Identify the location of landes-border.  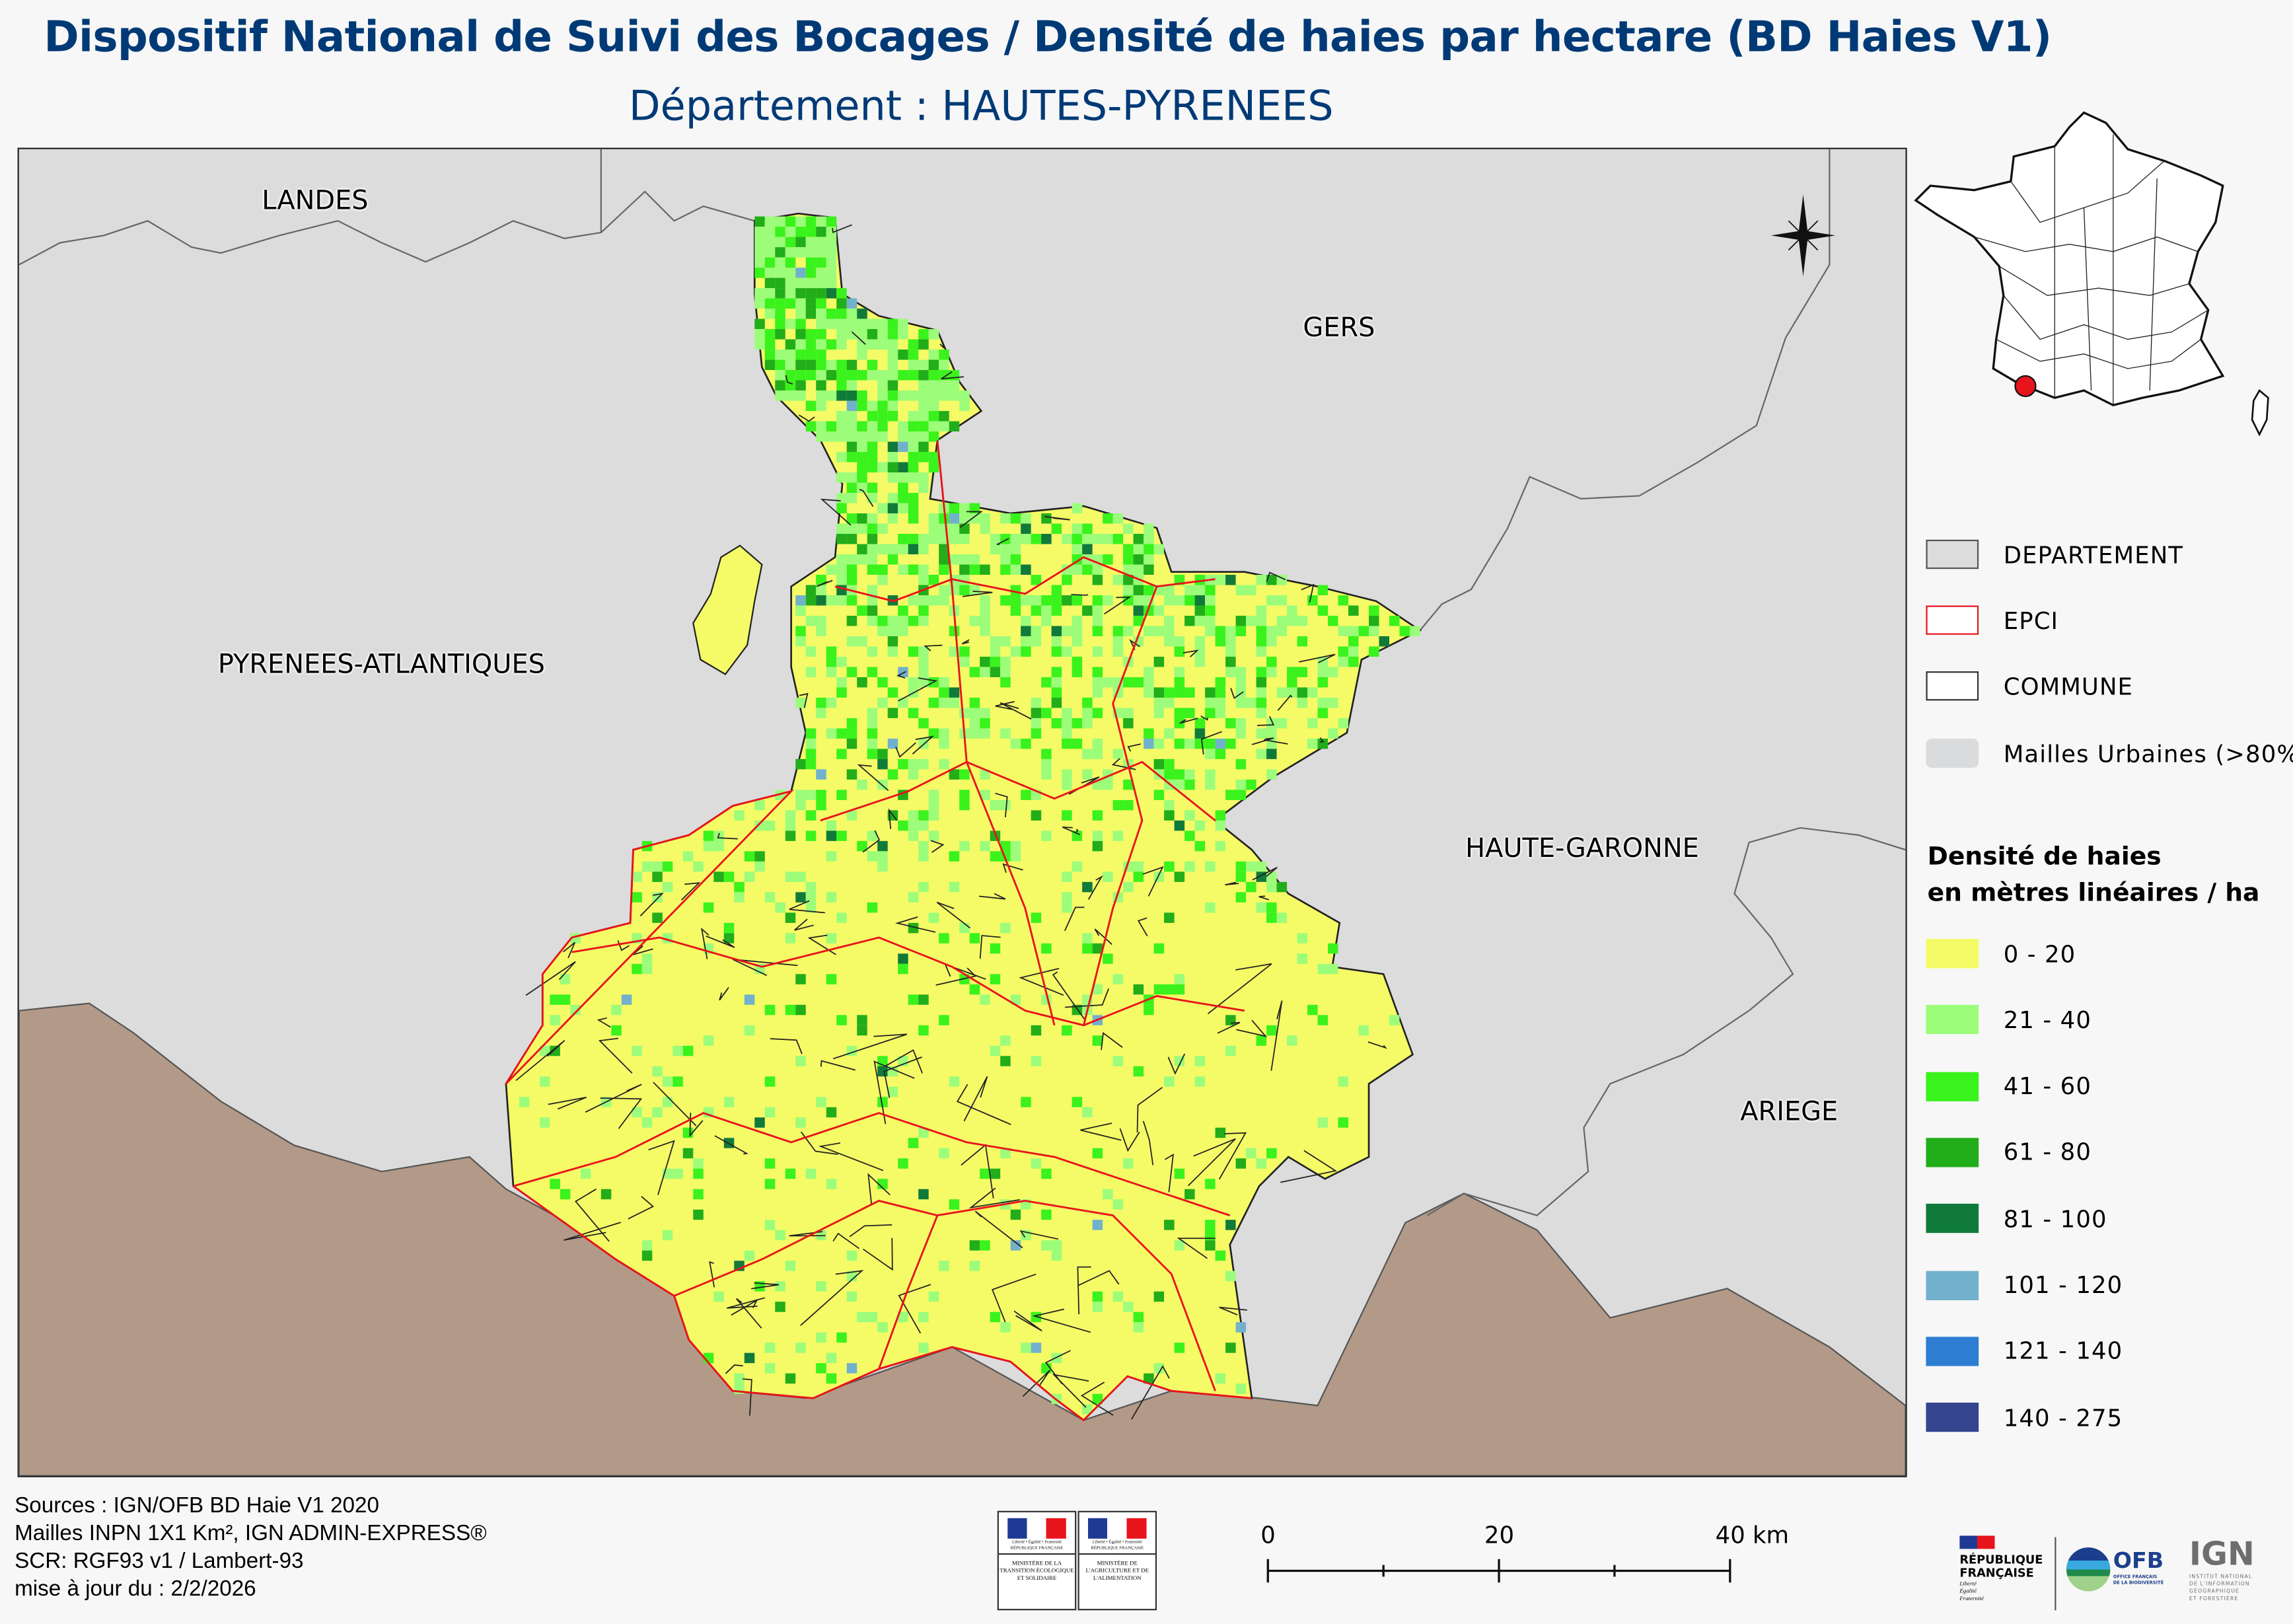
(310, 208).